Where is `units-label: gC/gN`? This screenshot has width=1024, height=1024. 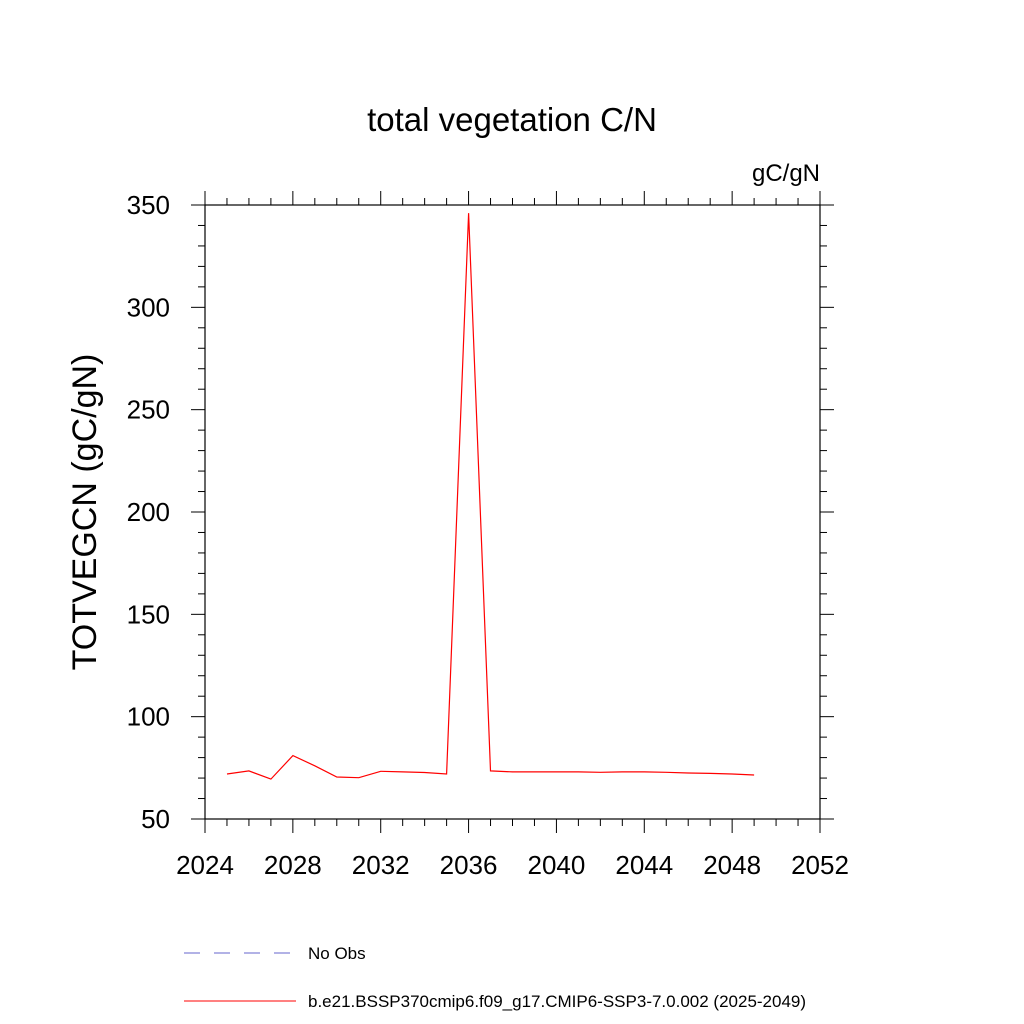
units-label: gC/gN is located at coordinates (786, 173).